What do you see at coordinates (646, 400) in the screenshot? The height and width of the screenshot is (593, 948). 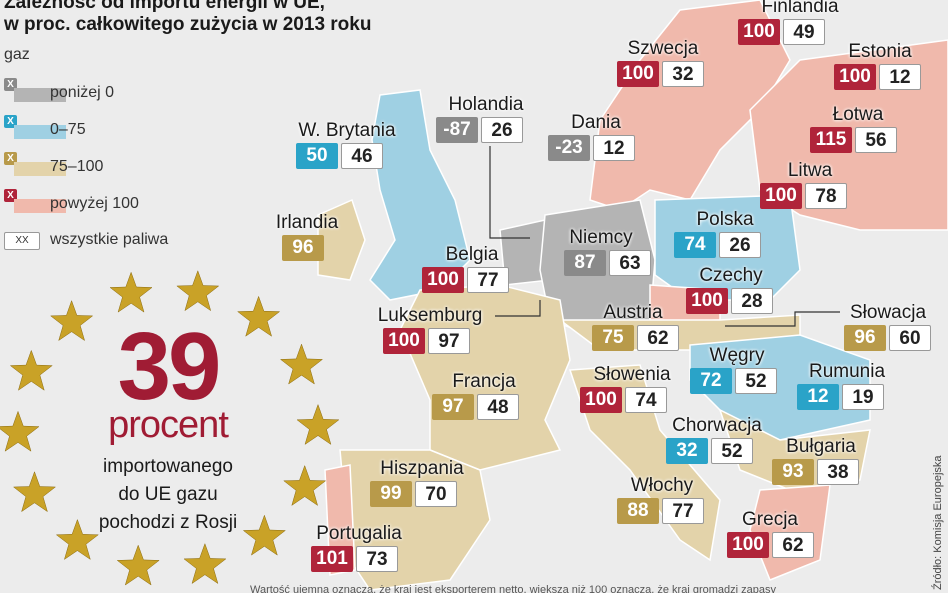 I see `all-fuels-value: 74` at bounding box center [646, 400].